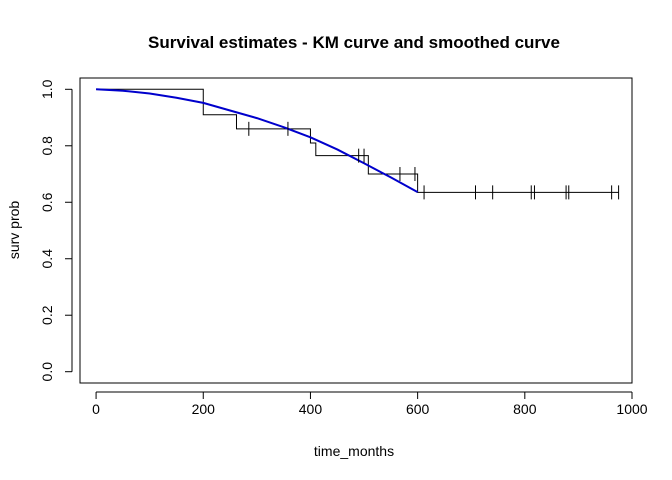 Image resolution: width=672 pixels, height=480 pixels. What do you see at coordinates (257, 140) in the screenshot?
I see `smoothed-curve` at bounding box center [257, 140].